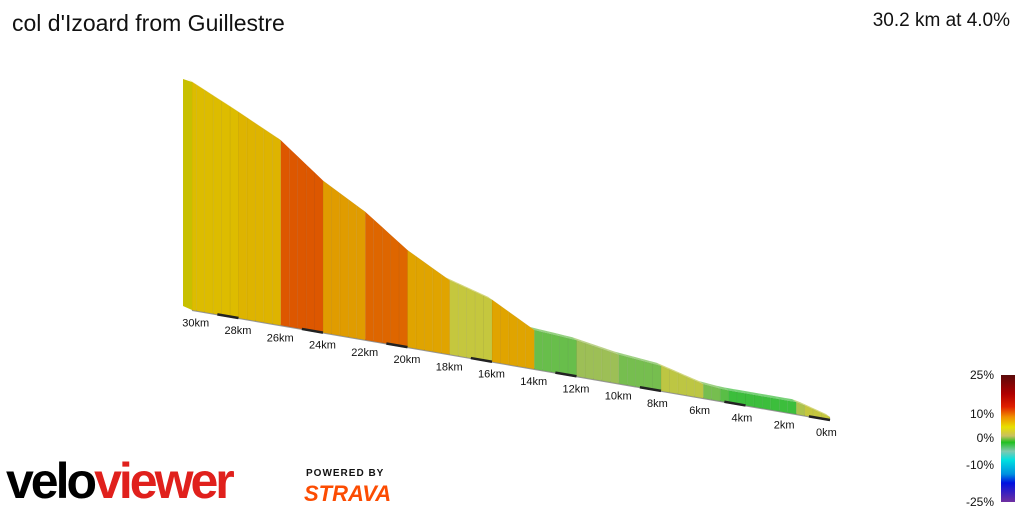  Describe the element at coordinates (280, 338) in the screenshot. I see `x-tick-label: 26km` at that location.